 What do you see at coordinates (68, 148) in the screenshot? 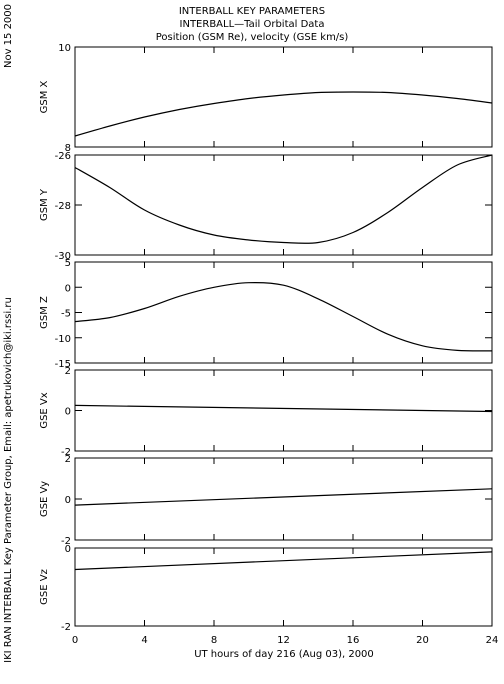
I see `y-tick-label: 8` at bounding box center [68, 148].